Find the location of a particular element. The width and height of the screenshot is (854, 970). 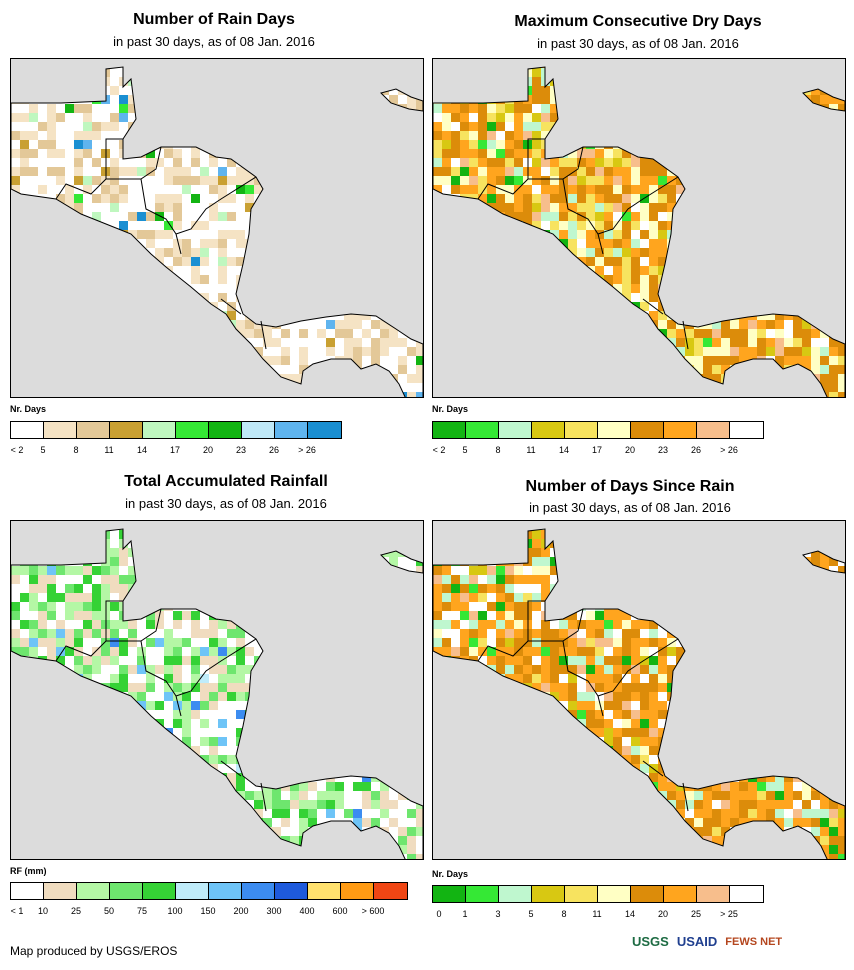

panel-1-legend-labels: < 2 5 8 11 14 17 20 23 26 > 26 is located at coordinates (175, 451).